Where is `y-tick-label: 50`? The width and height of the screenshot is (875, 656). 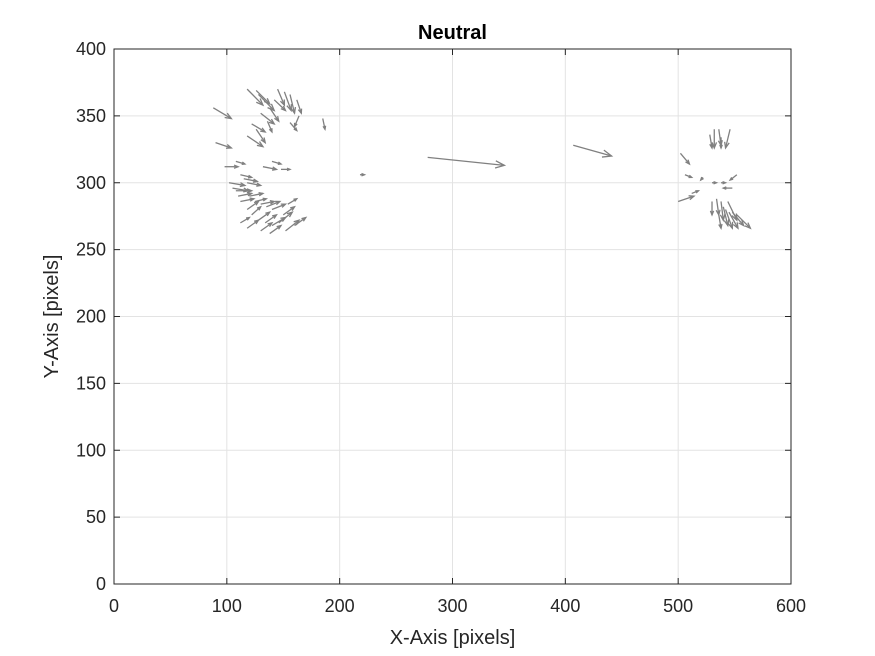 y-tick-label: 50 is located at coordinates (96, 517).